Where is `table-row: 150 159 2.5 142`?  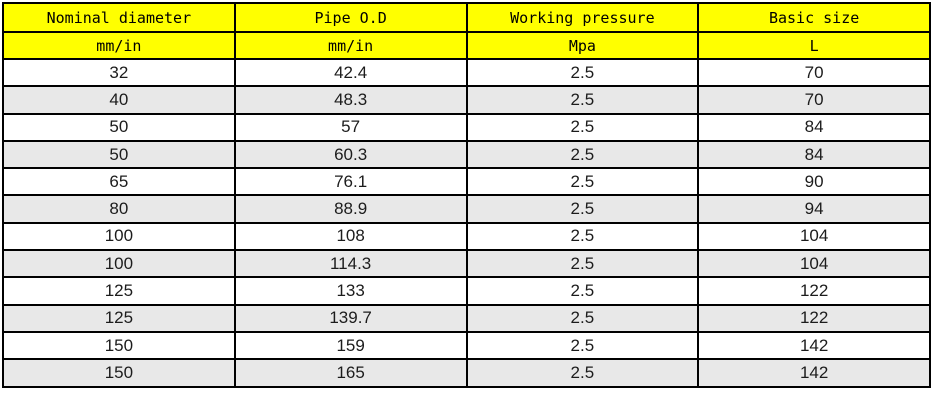 table-row: 150 159 2.5 142 is located at coordinates (466, 345).